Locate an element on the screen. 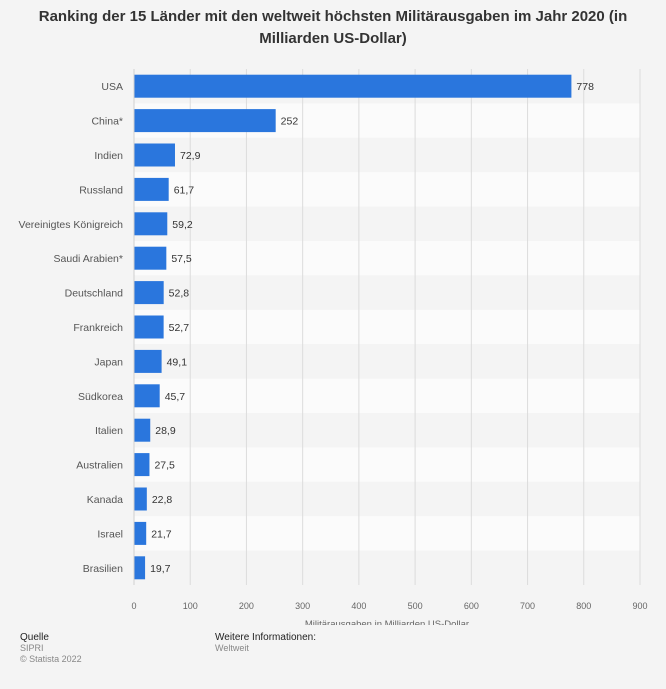 Image resolution: width=666 pixels, height=689 pixels. info-text: Weltweit is located at coordinates (232, 648).